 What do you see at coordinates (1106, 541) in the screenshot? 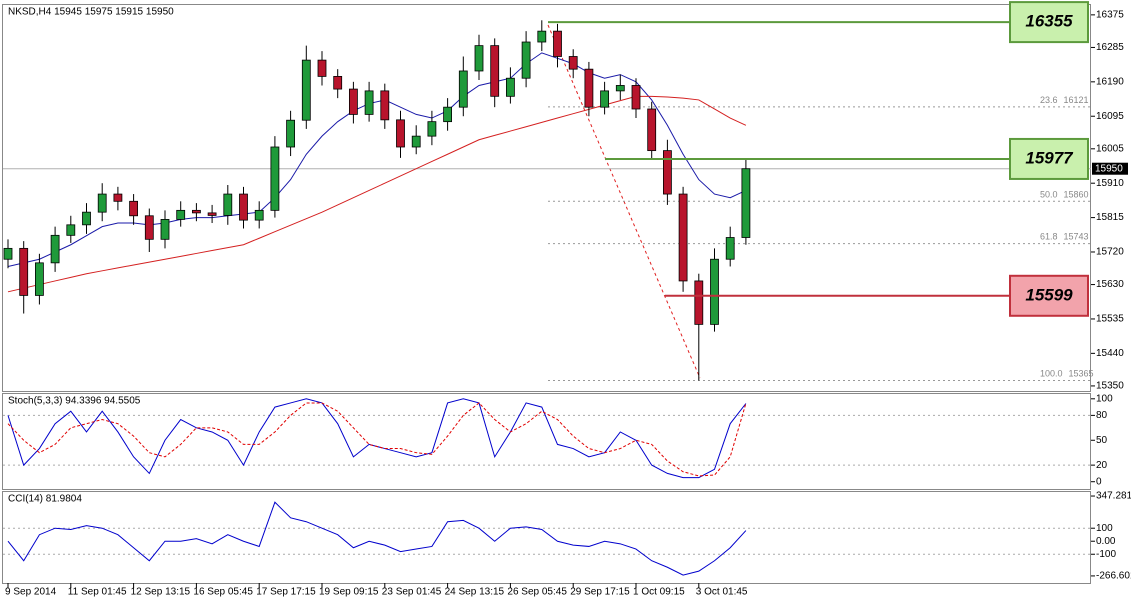
I see `y-tick-label: 0.00` at bounding box center [1106, 541].